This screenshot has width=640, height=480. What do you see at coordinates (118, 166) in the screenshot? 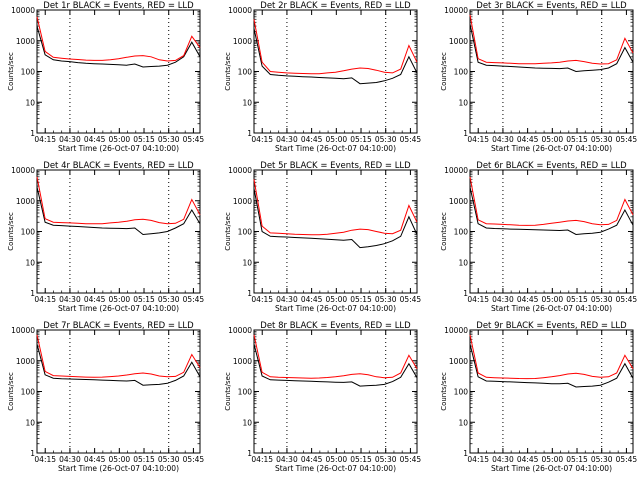
I see `plot-title: Det 4r BLACK = Events, RED = LLD` at bounding box center [118, 166].